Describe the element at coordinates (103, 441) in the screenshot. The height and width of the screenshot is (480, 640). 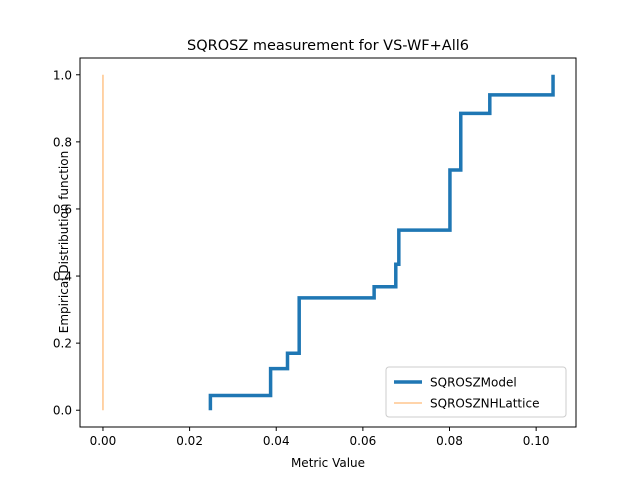
I see `x-tick-label: 0.00` at that location.